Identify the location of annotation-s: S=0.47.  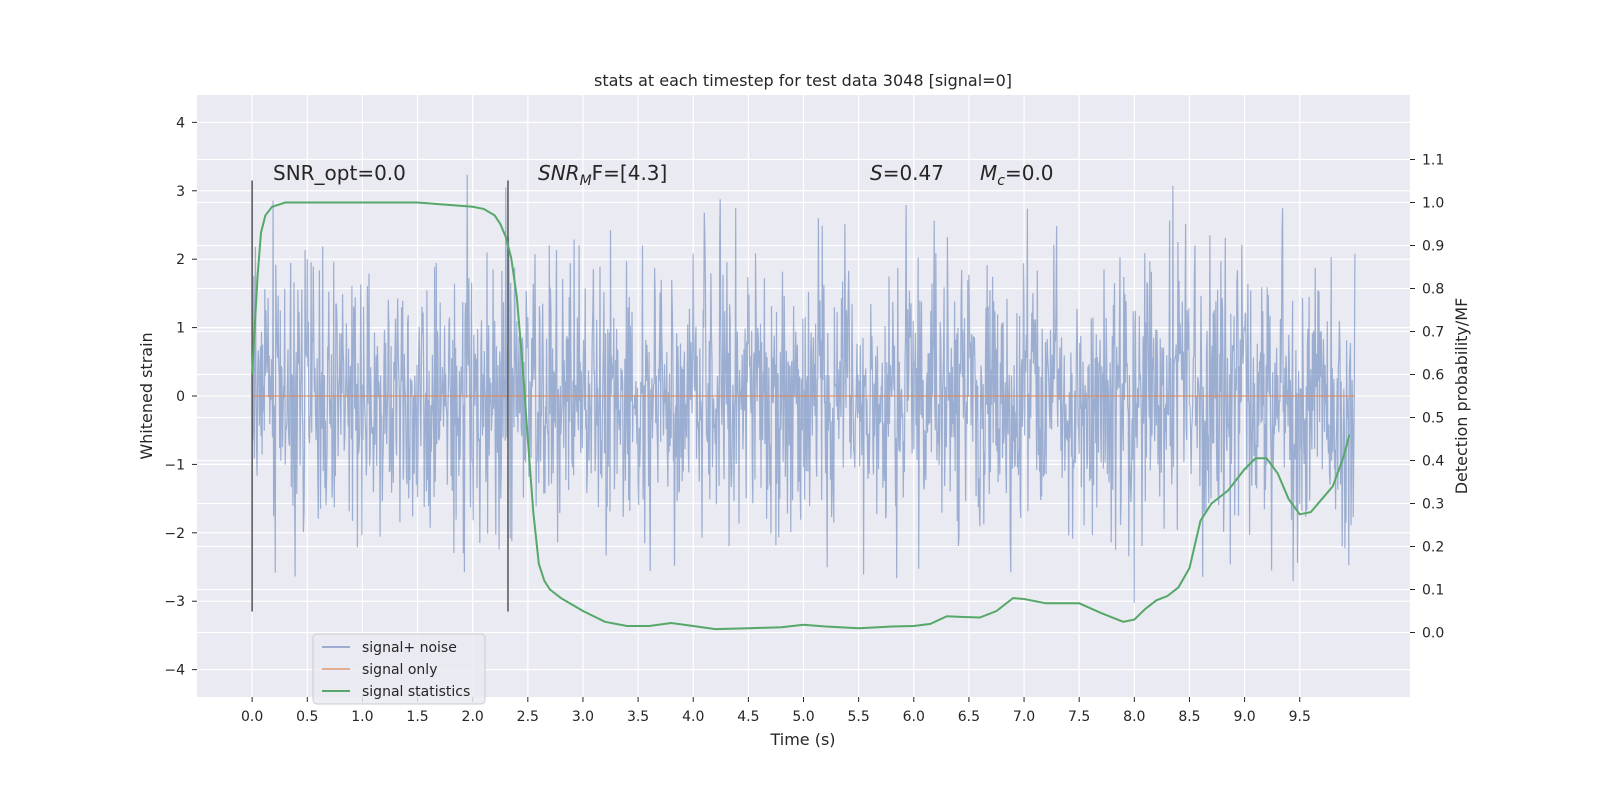
(907, 173).